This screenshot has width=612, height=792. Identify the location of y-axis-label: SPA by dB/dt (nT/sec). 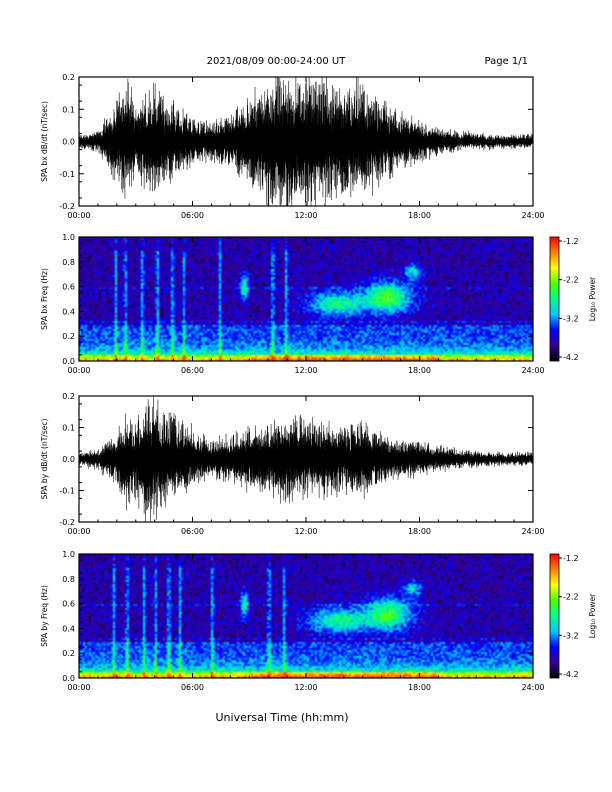
(44, 459).